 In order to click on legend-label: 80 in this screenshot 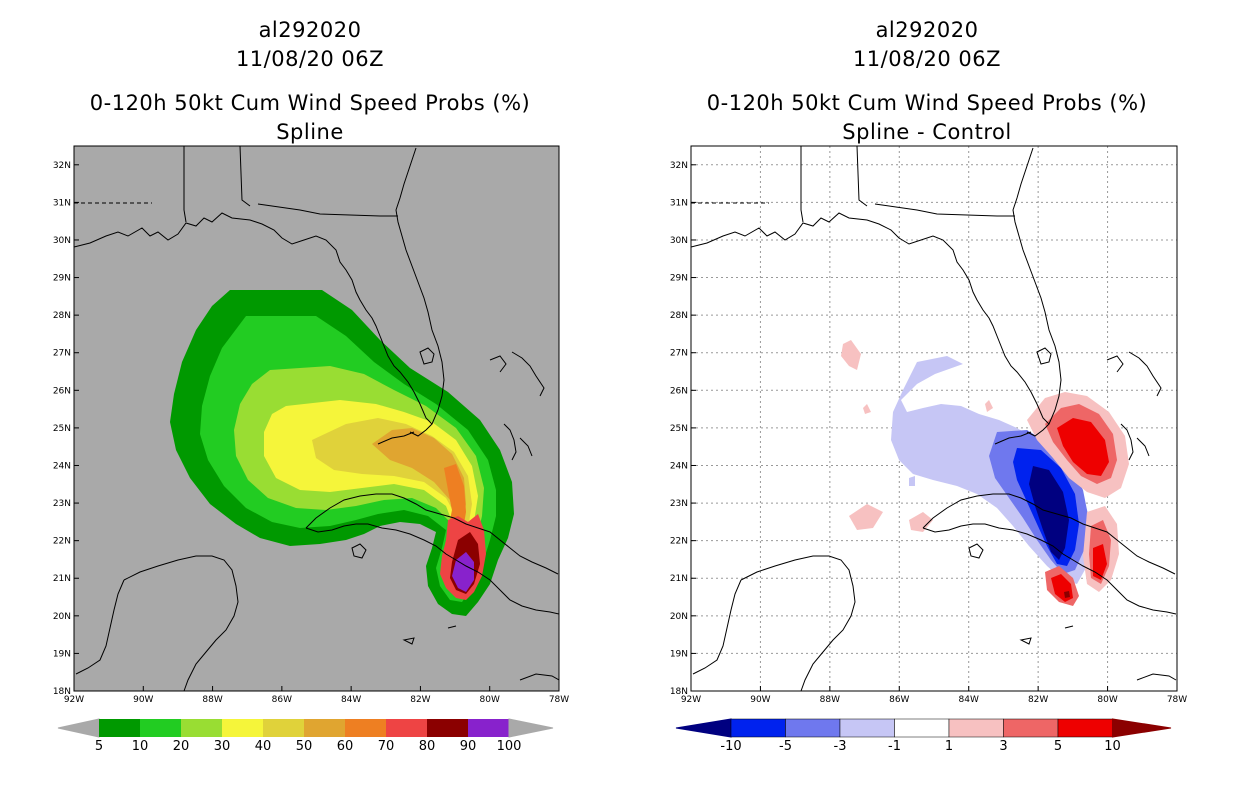, I will do `click(427, 746)`.